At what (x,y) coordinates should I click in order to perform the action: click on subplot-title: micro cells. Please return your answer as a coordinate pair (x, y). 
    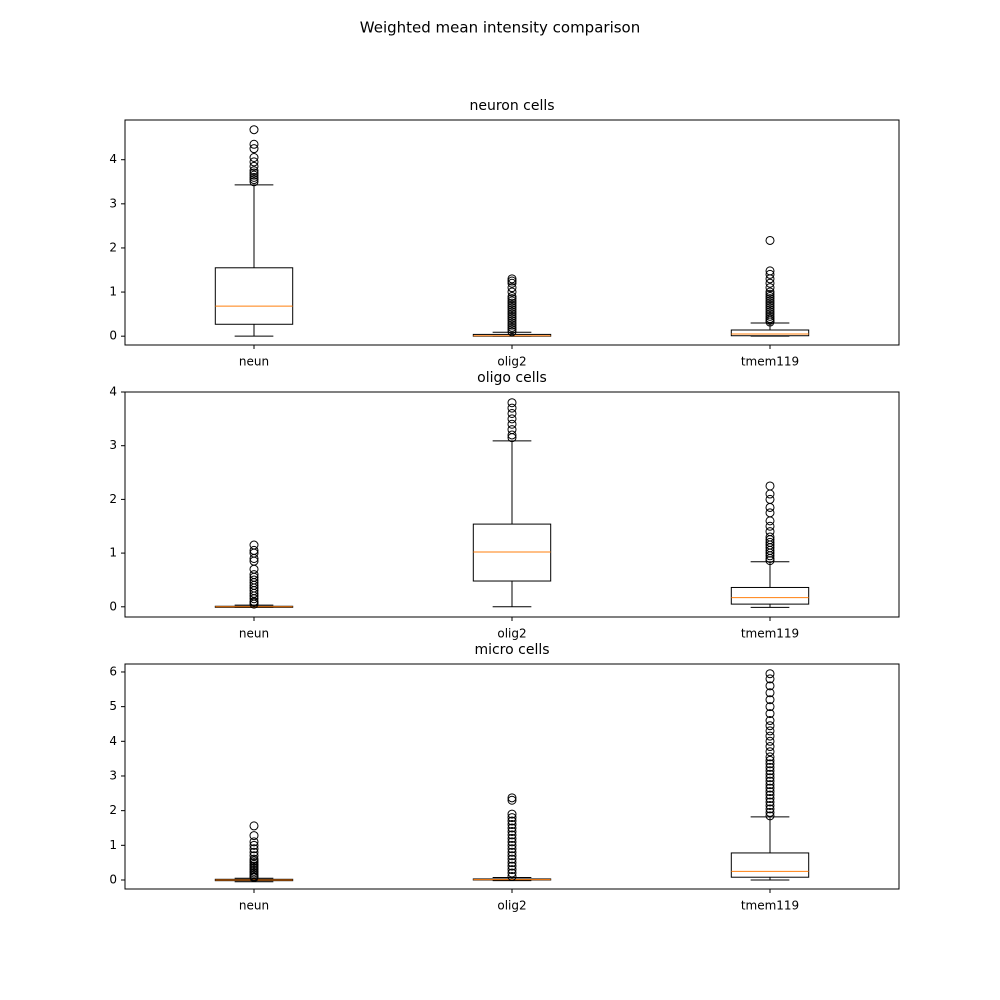
    Looking at the image, I should click on (511, 650).